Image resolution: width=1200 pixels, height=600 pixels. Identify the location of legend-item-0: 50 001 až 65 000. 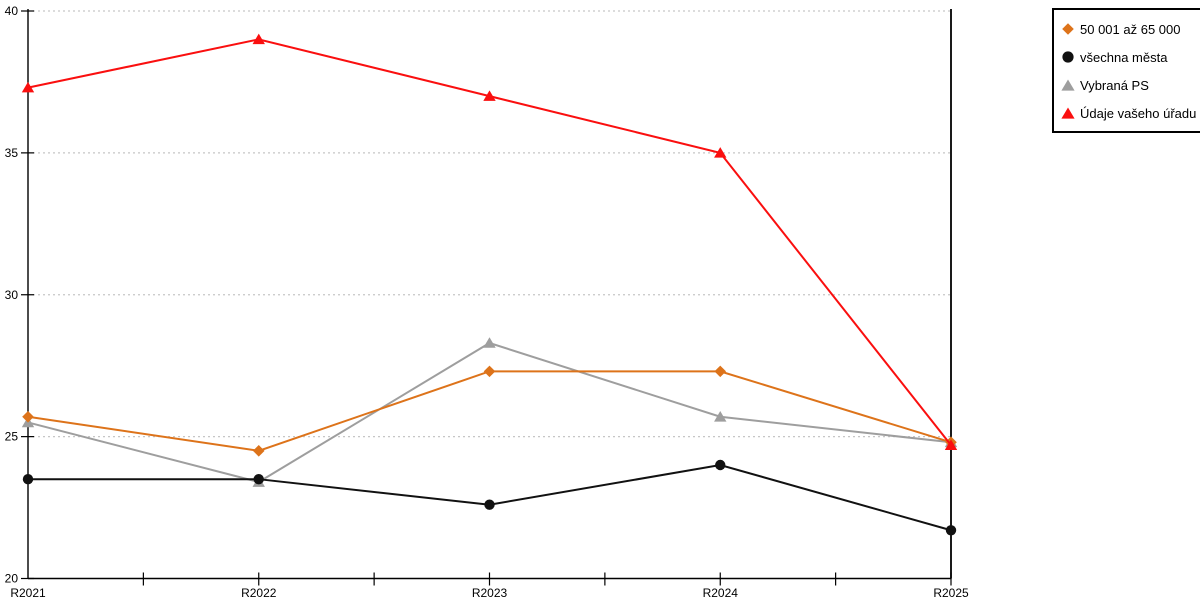
(1128, 29).